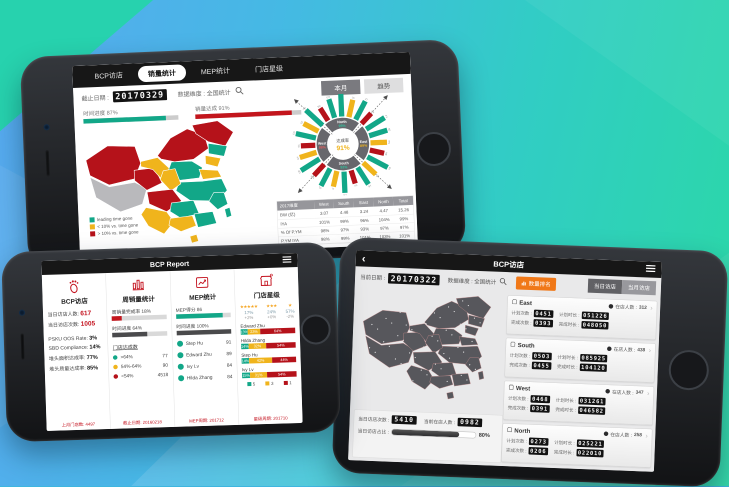 Image resolution: width=729 pixels, height=487 pixels. Describe the element at coordinates (425, 433) in the screenshot. I see `visit-ratio-fill` at that location.